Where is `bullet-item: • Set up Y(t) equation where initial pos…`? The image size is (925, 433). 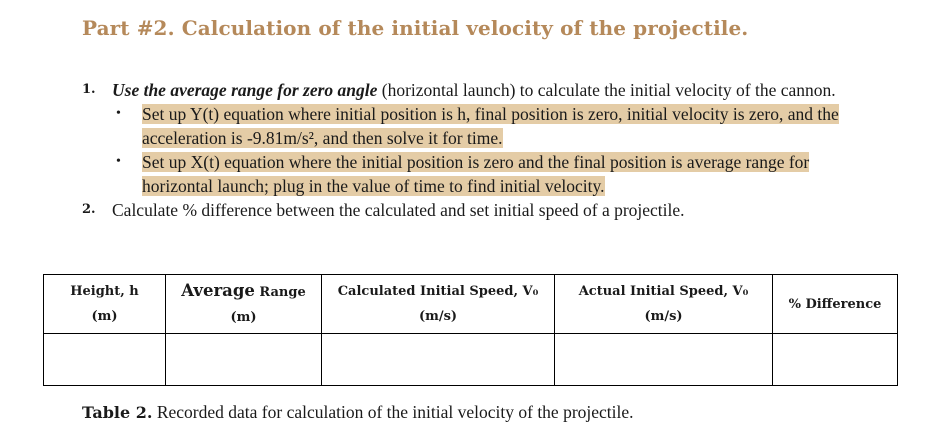
bullet-item: • Set up Y(t) equation where initial pos… is located at coordinates (487, 126).